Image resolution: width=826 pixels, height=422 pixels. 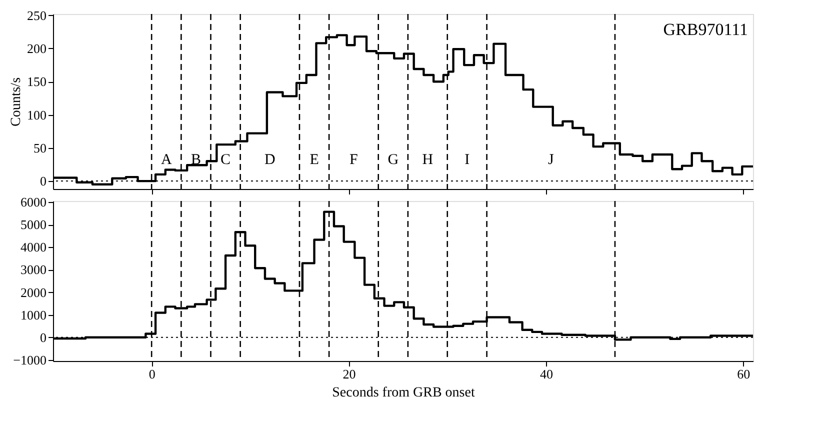 What do you see at coordinates (354, 160) in the screenshot?
I see `annotation: F` at bounding box center [354, 160].